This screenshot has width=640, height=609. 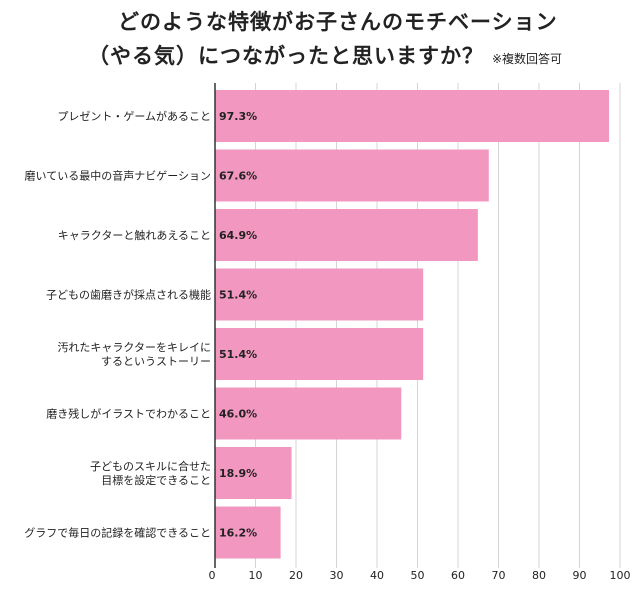 I want to click on category-label-1: プレゼント・ゲームがあること, so click(x=134, y=116).